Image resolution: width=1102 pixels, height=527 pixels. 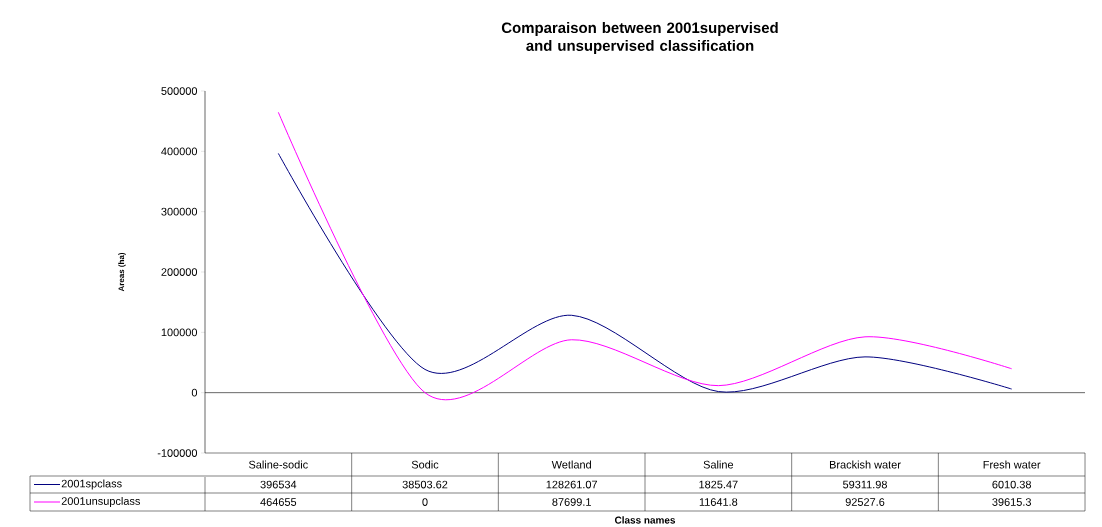 I want to click on x-tick-label: Fresh water, so click(x=1012, y=464).